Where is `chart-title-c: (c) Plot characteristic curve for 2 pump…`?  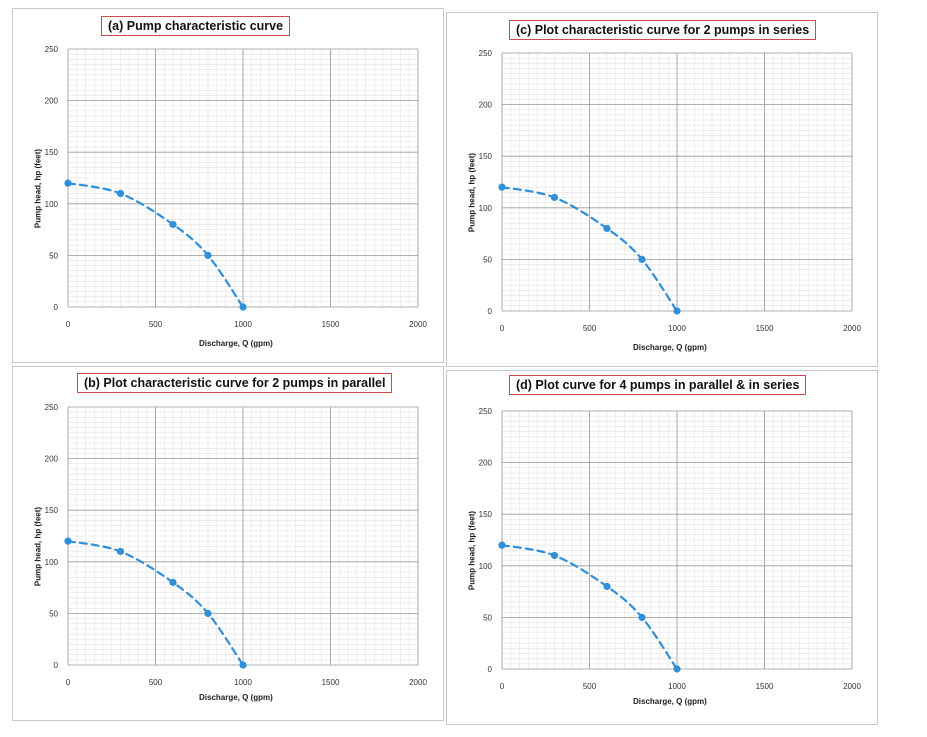 chart-title-c: (c) Plot characteristic curve for 2 pump… is located at coordinates (663, 30).